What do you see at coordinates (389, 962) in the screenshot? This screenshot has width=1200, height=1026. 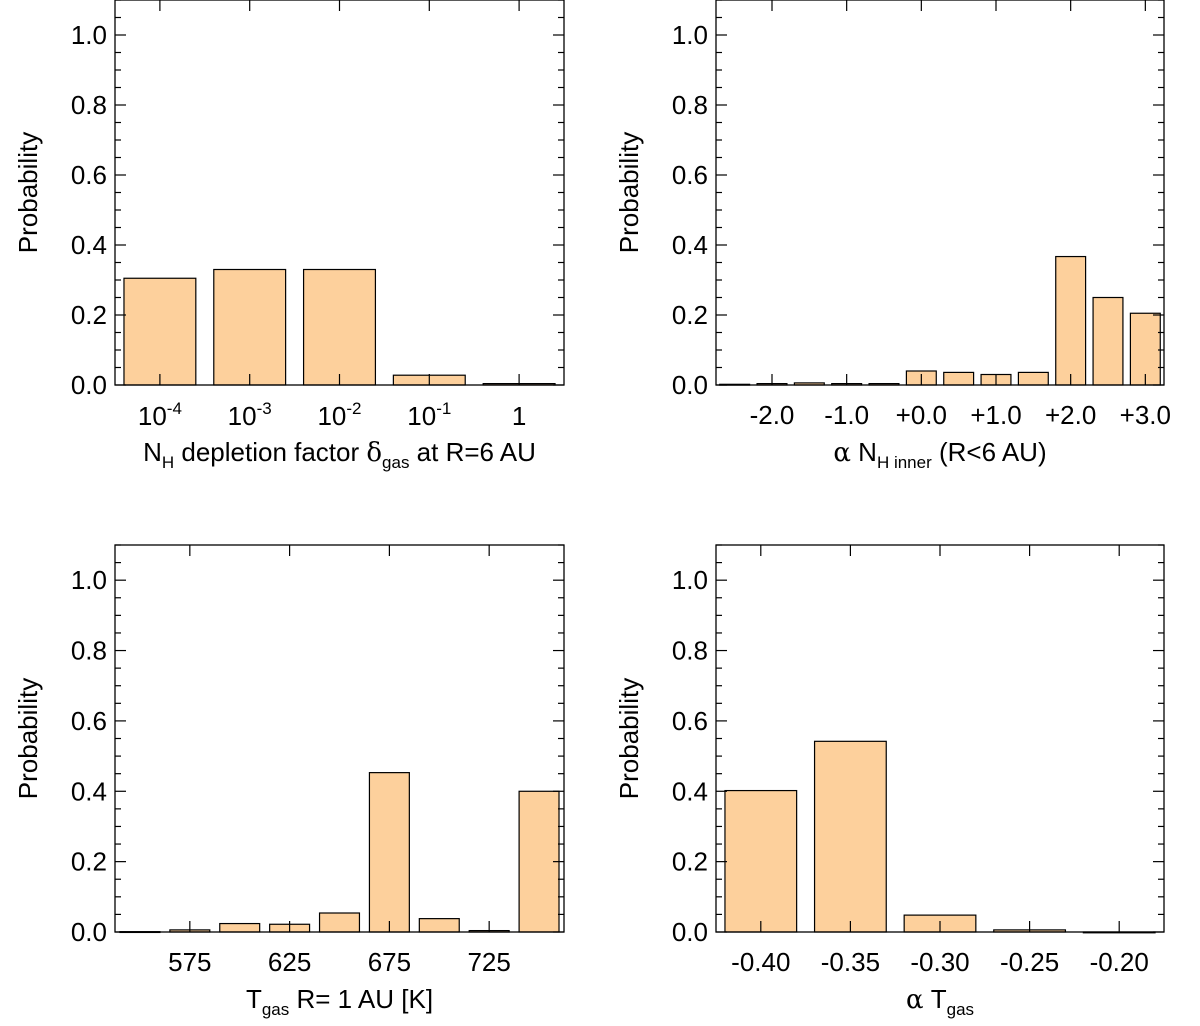 I see `x-tick-label: 675` at bounding box center [389, 962].